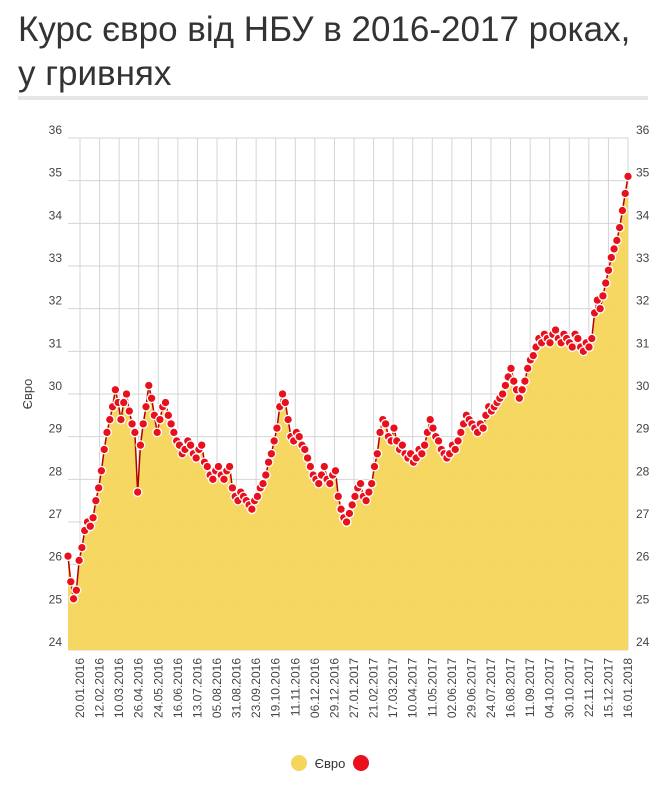 This screenshot has height=788, width=660. I want to click on y-tick-label-right: 35, so click(643, 173).